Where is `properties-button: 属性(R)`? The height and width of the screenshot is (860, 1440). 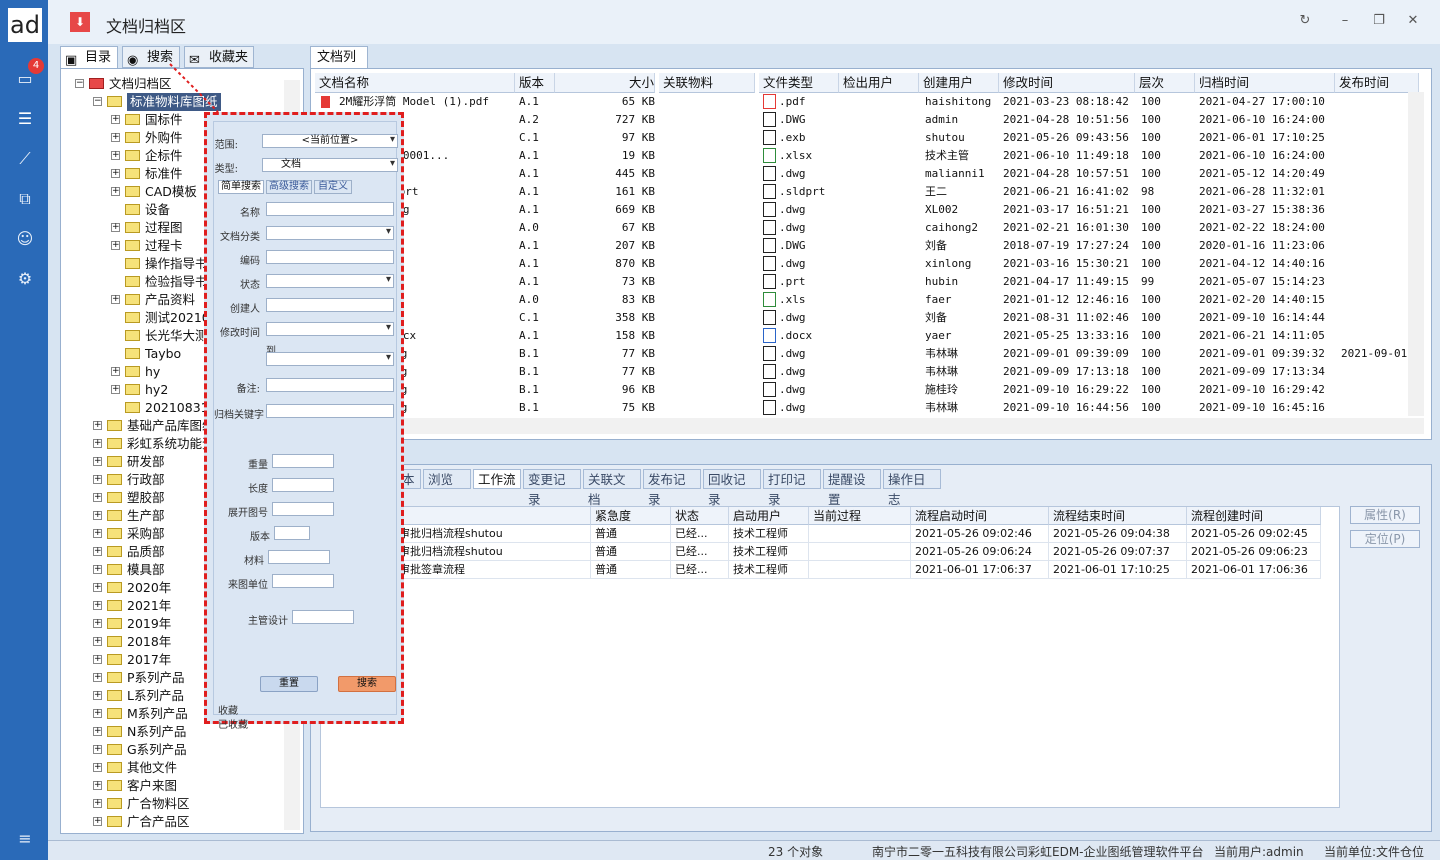 properties-button: 属性(R) is located at coordinates (1385, 515).